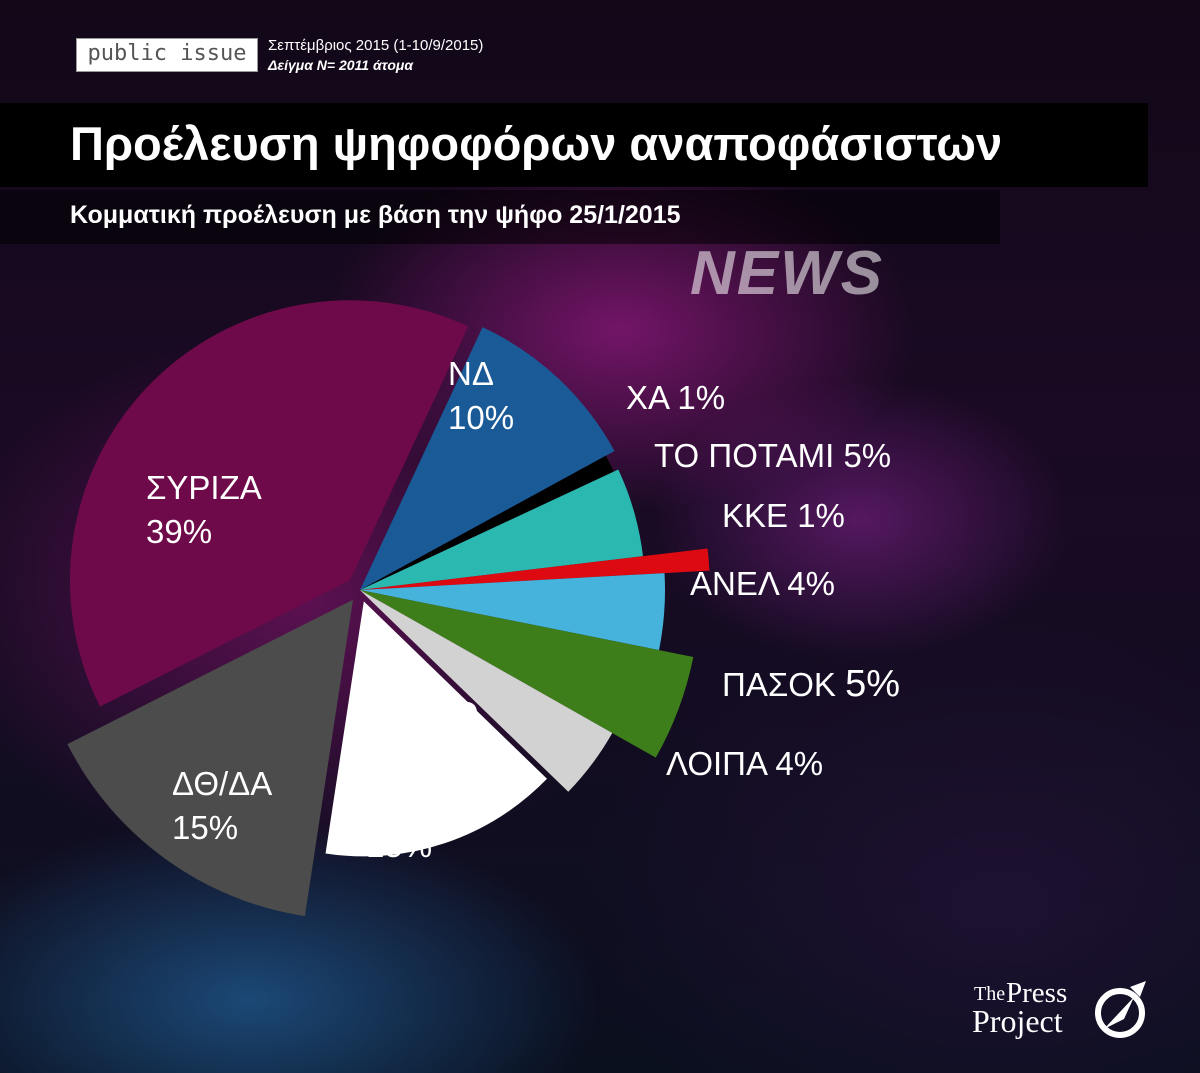 This screenshot has width=1200, height=1073. What do you see at coordinates (760, 515) in the screenshot?
I see `slice-label-text: ΚΚΕ` at bounding box center [760, 515].